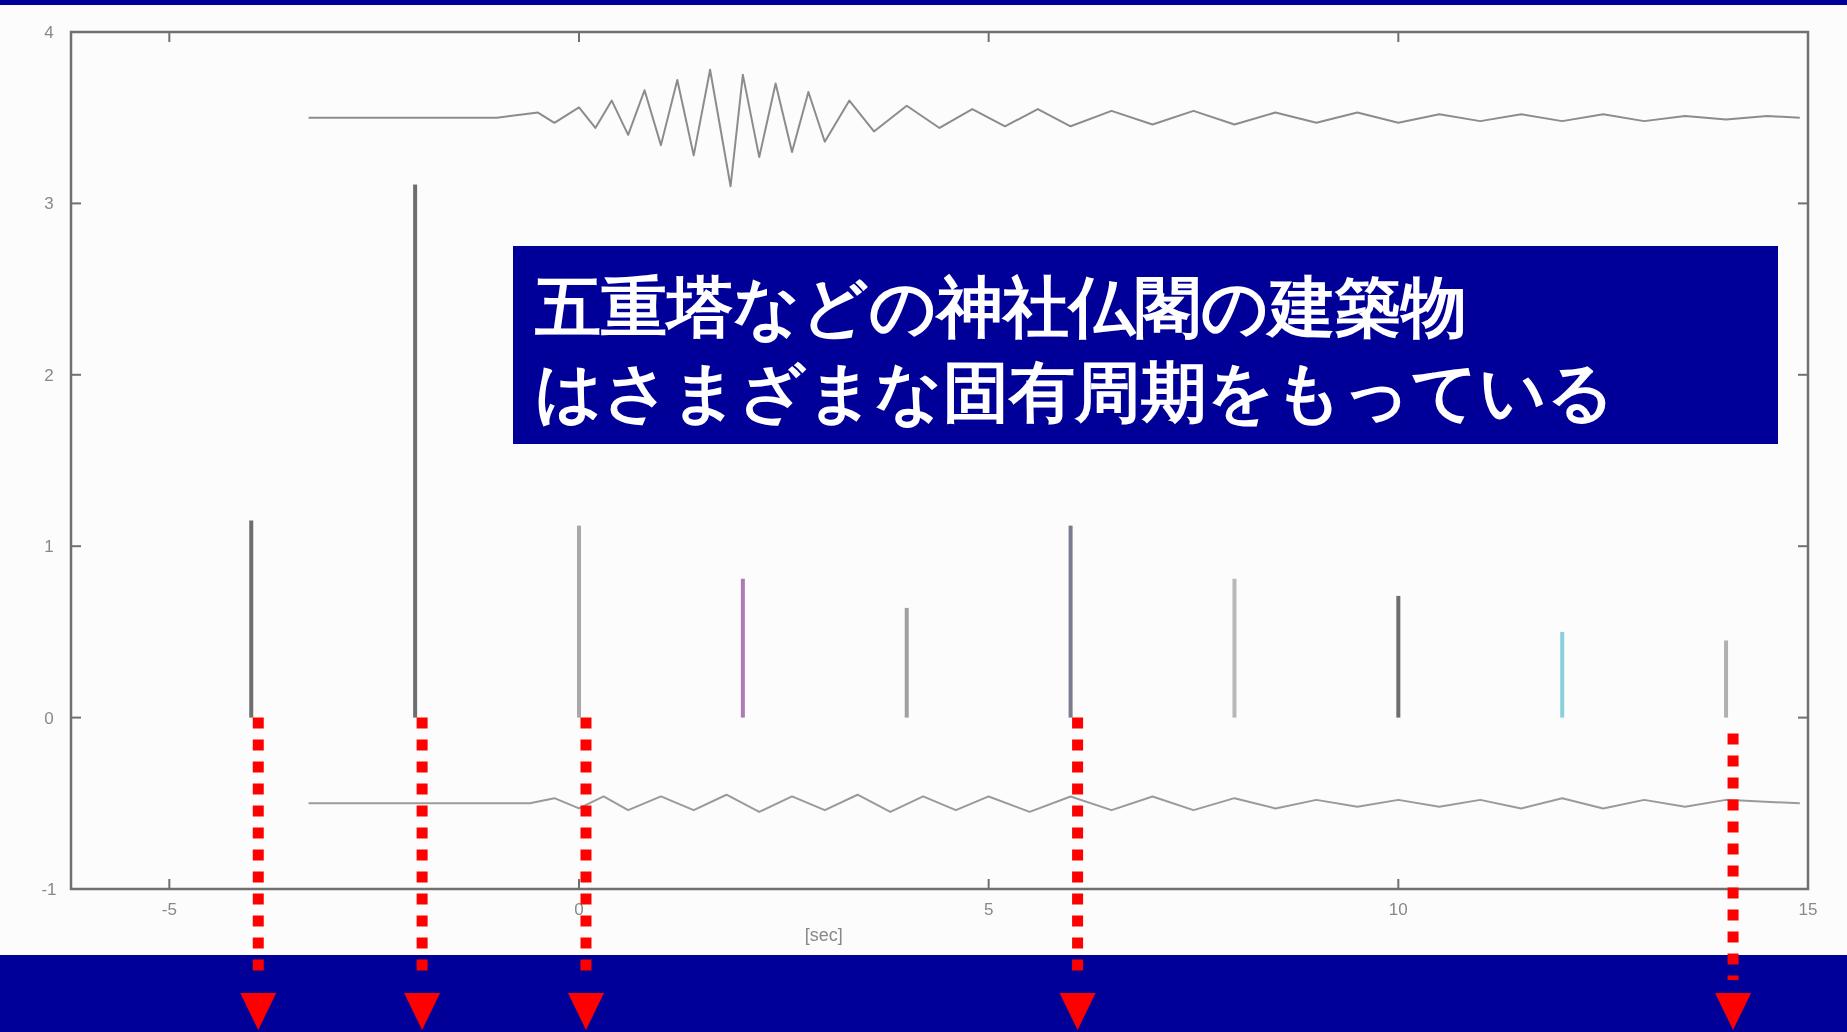 The height and width of the screenshot is (1032, 1847). What do you see at coordinates (49, 204) in the screenshot?
I see `y-tick-label: 3` at bounding box center [49, 204].